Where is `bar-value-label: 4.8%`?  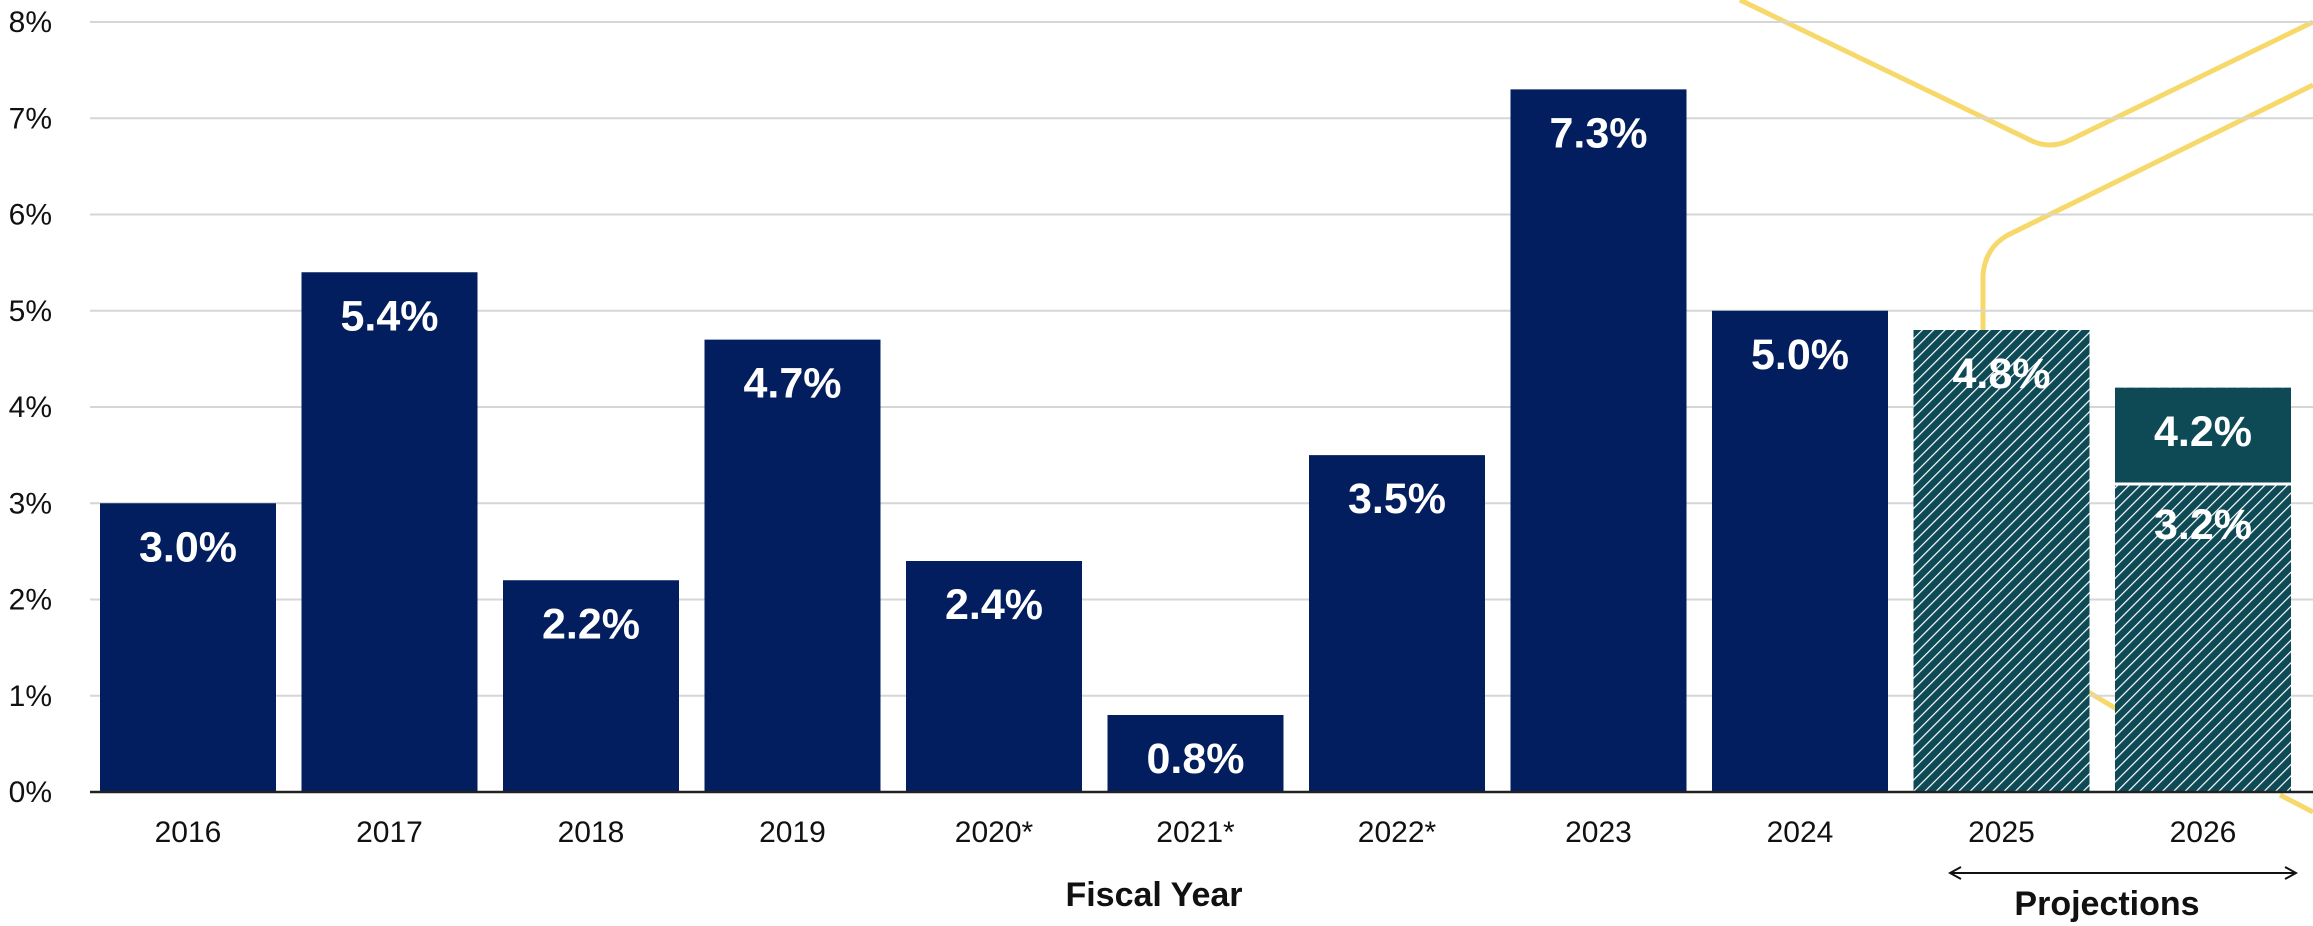 bar-value-label: 4.8% is located at coordinates (2001, 374).